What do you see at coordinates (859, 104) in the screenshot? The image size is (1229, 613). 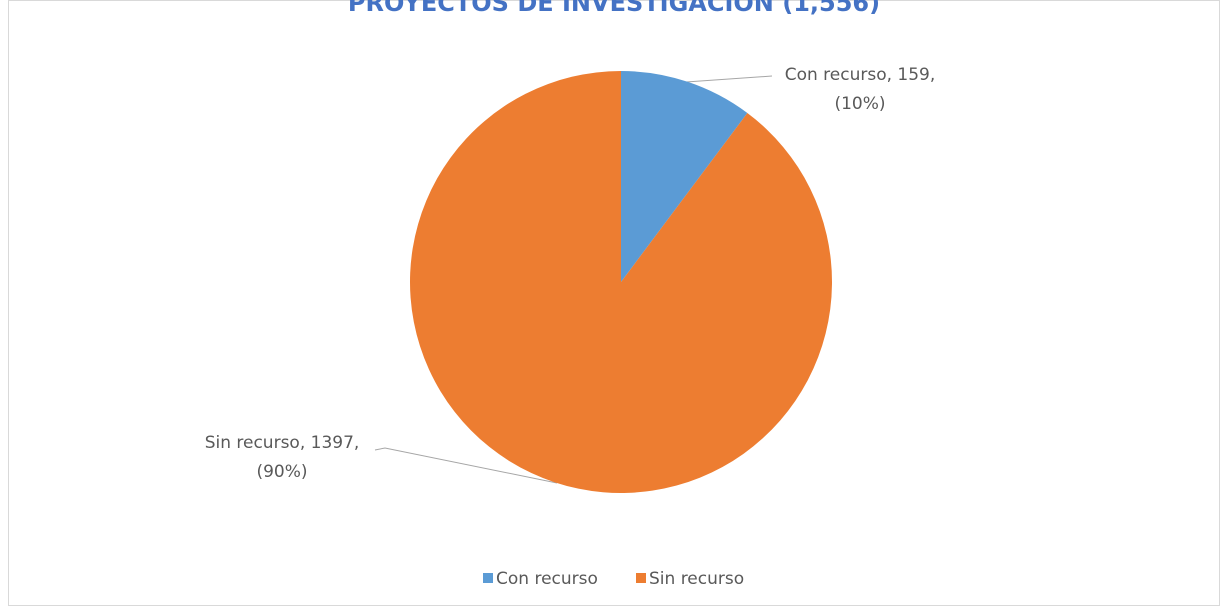 I see `data-label: (10%)` at bounding box center [859, 104].